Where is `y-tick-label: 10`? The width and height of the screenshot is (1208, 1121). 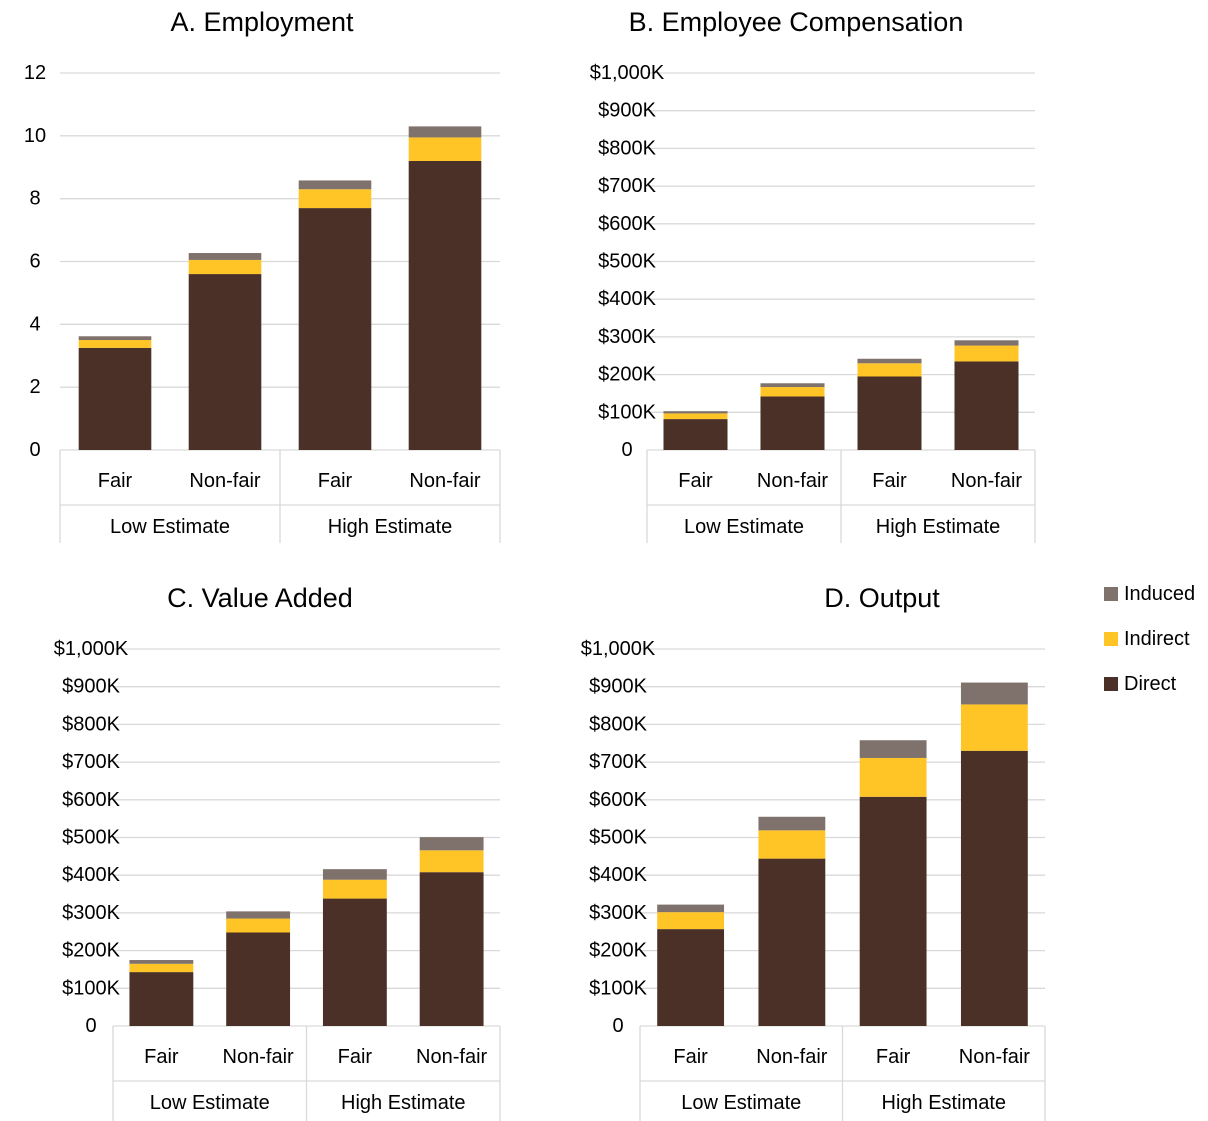 y-tick-label: 10 is located at coordinates (35, 136).